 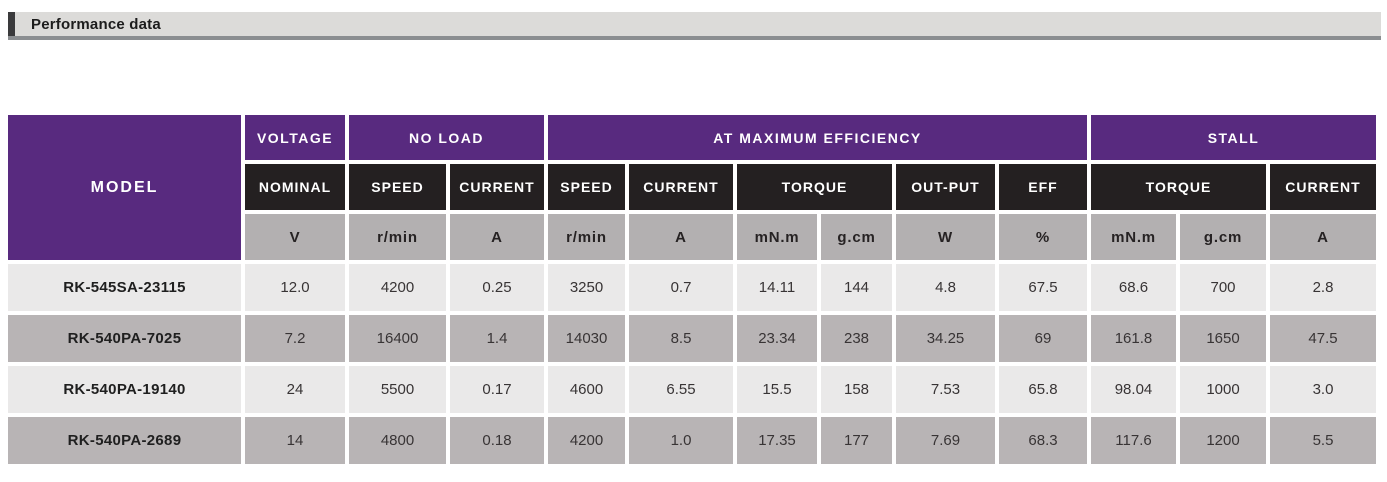 I want to click on table-cell: 65.8, so click(x=1043, y=389).